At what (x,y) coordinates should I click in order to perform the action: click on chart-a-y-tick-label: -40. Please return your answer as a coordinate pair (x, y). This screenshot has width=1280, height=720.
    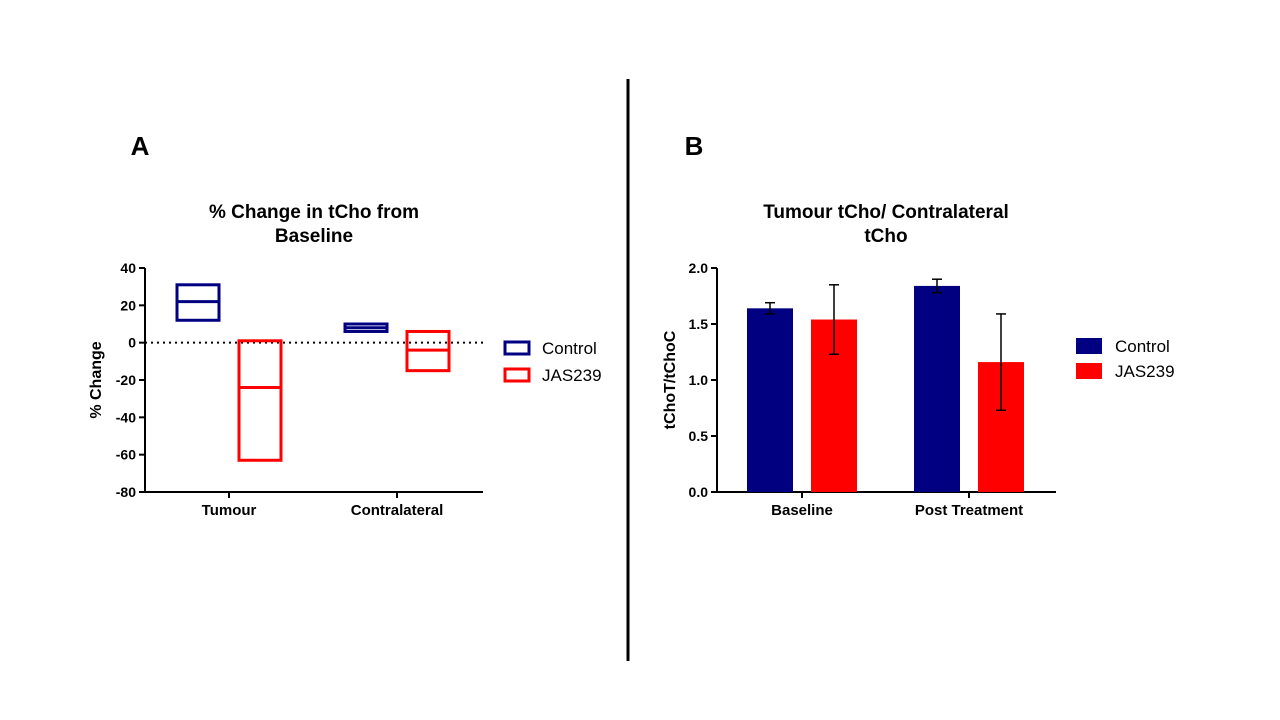
    Looking at the image, I should click on (126, 417).